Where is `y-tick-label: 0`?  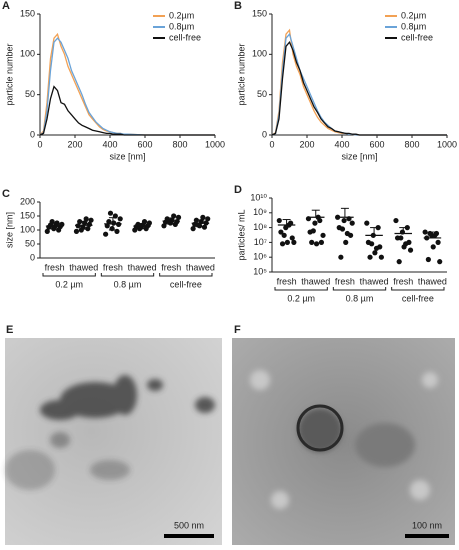 y-tick-label: 0 is located at coordinates (32, 134).